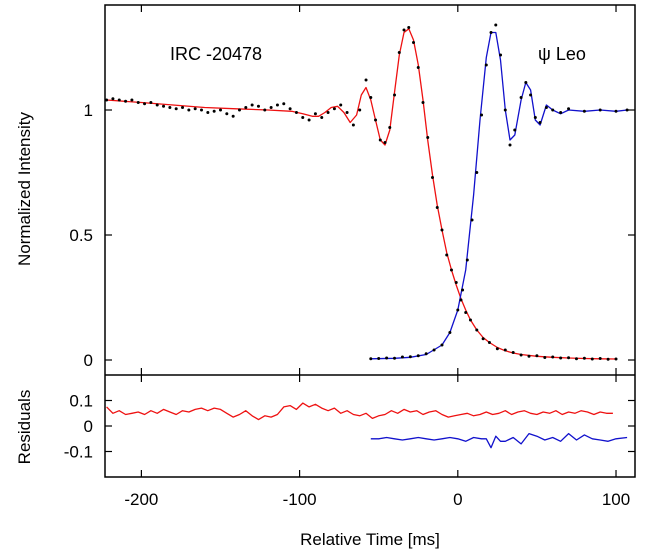  What do you see at coordinates (24, 427) in the screenshot?
I see `y-axis-title-residuals: Residuals` at bounding box center [24, 427].